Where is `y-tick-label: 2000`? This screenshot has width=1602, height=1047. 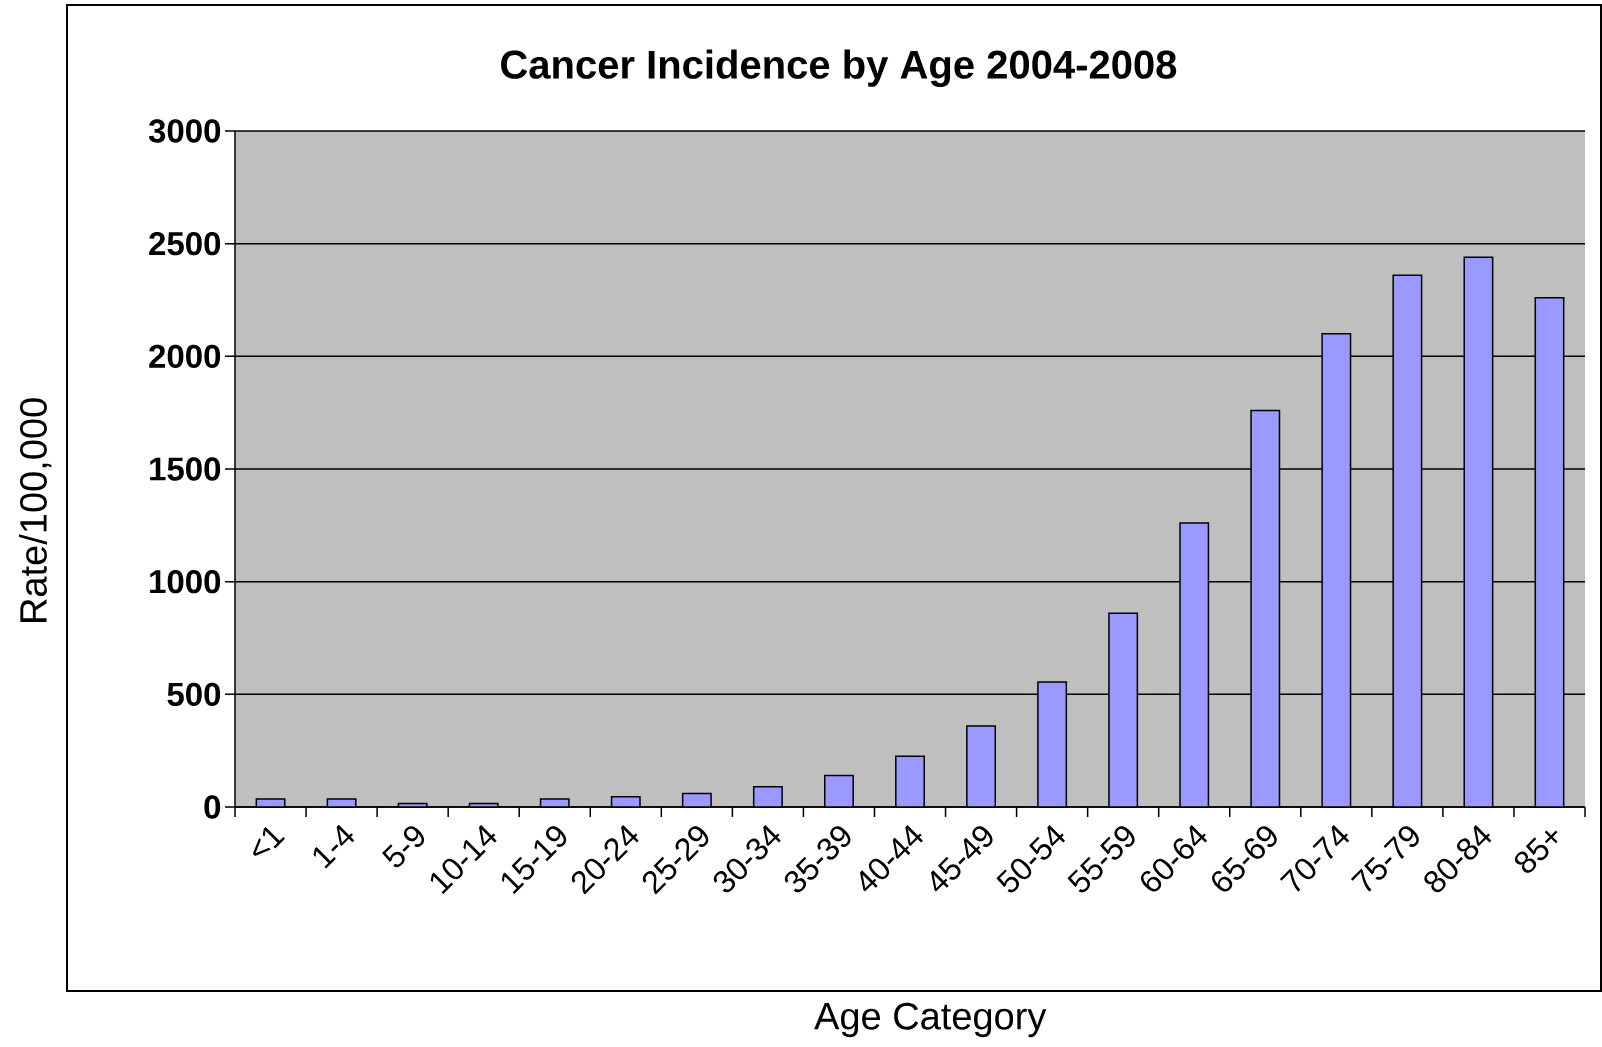 y-tick-label: 2000 is located at coordinates (185, 356).